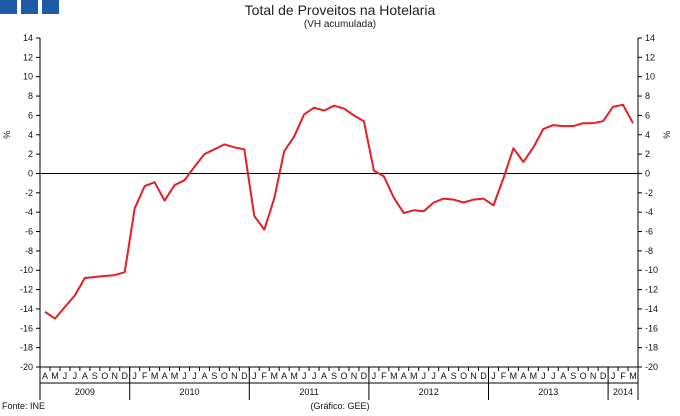  What do you see at coordinates (340, 24) in the screenshot?
I see `chart-subtitle: (VH acumulada)` at bounding box center [340, 24].